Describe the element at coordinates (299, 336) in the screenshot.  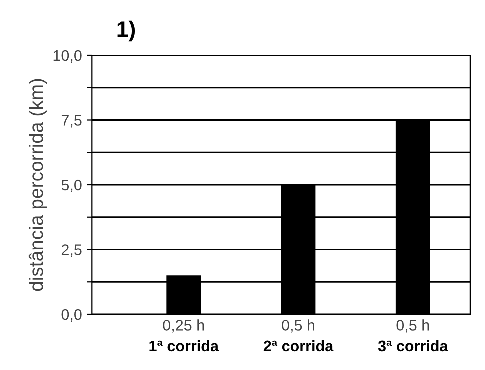
I see `x-tick-label: 0,5 h 2ª corrida` at that location.